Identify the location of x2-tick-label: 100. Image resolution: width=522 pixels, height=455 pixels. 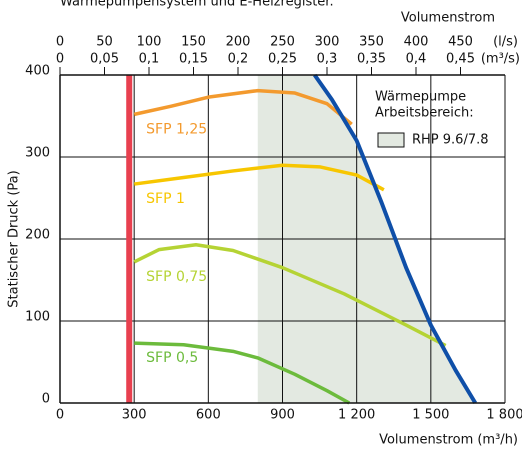
(149, 42).